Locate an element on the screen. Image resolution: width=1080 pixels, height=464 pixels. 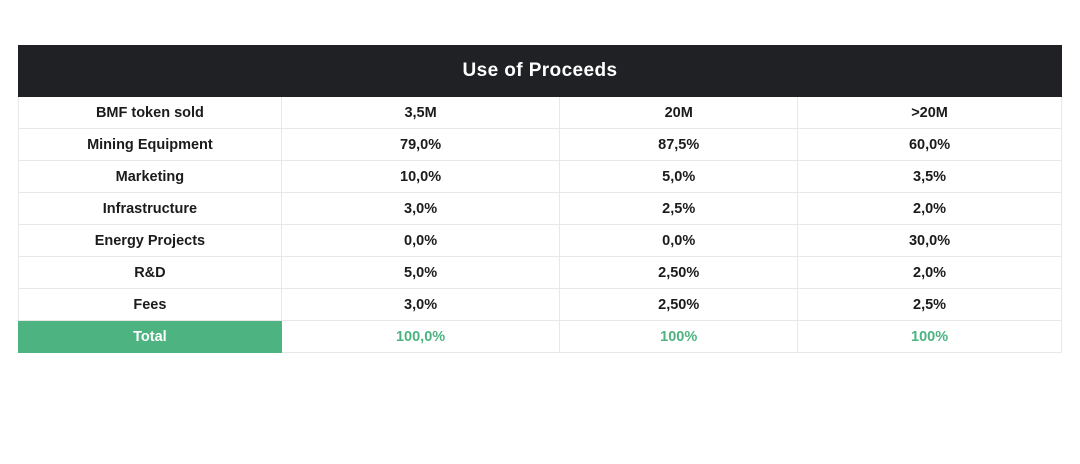
table-row: Fees 3,0% 2,50% 2,5% is located at coordinates (540, 304).